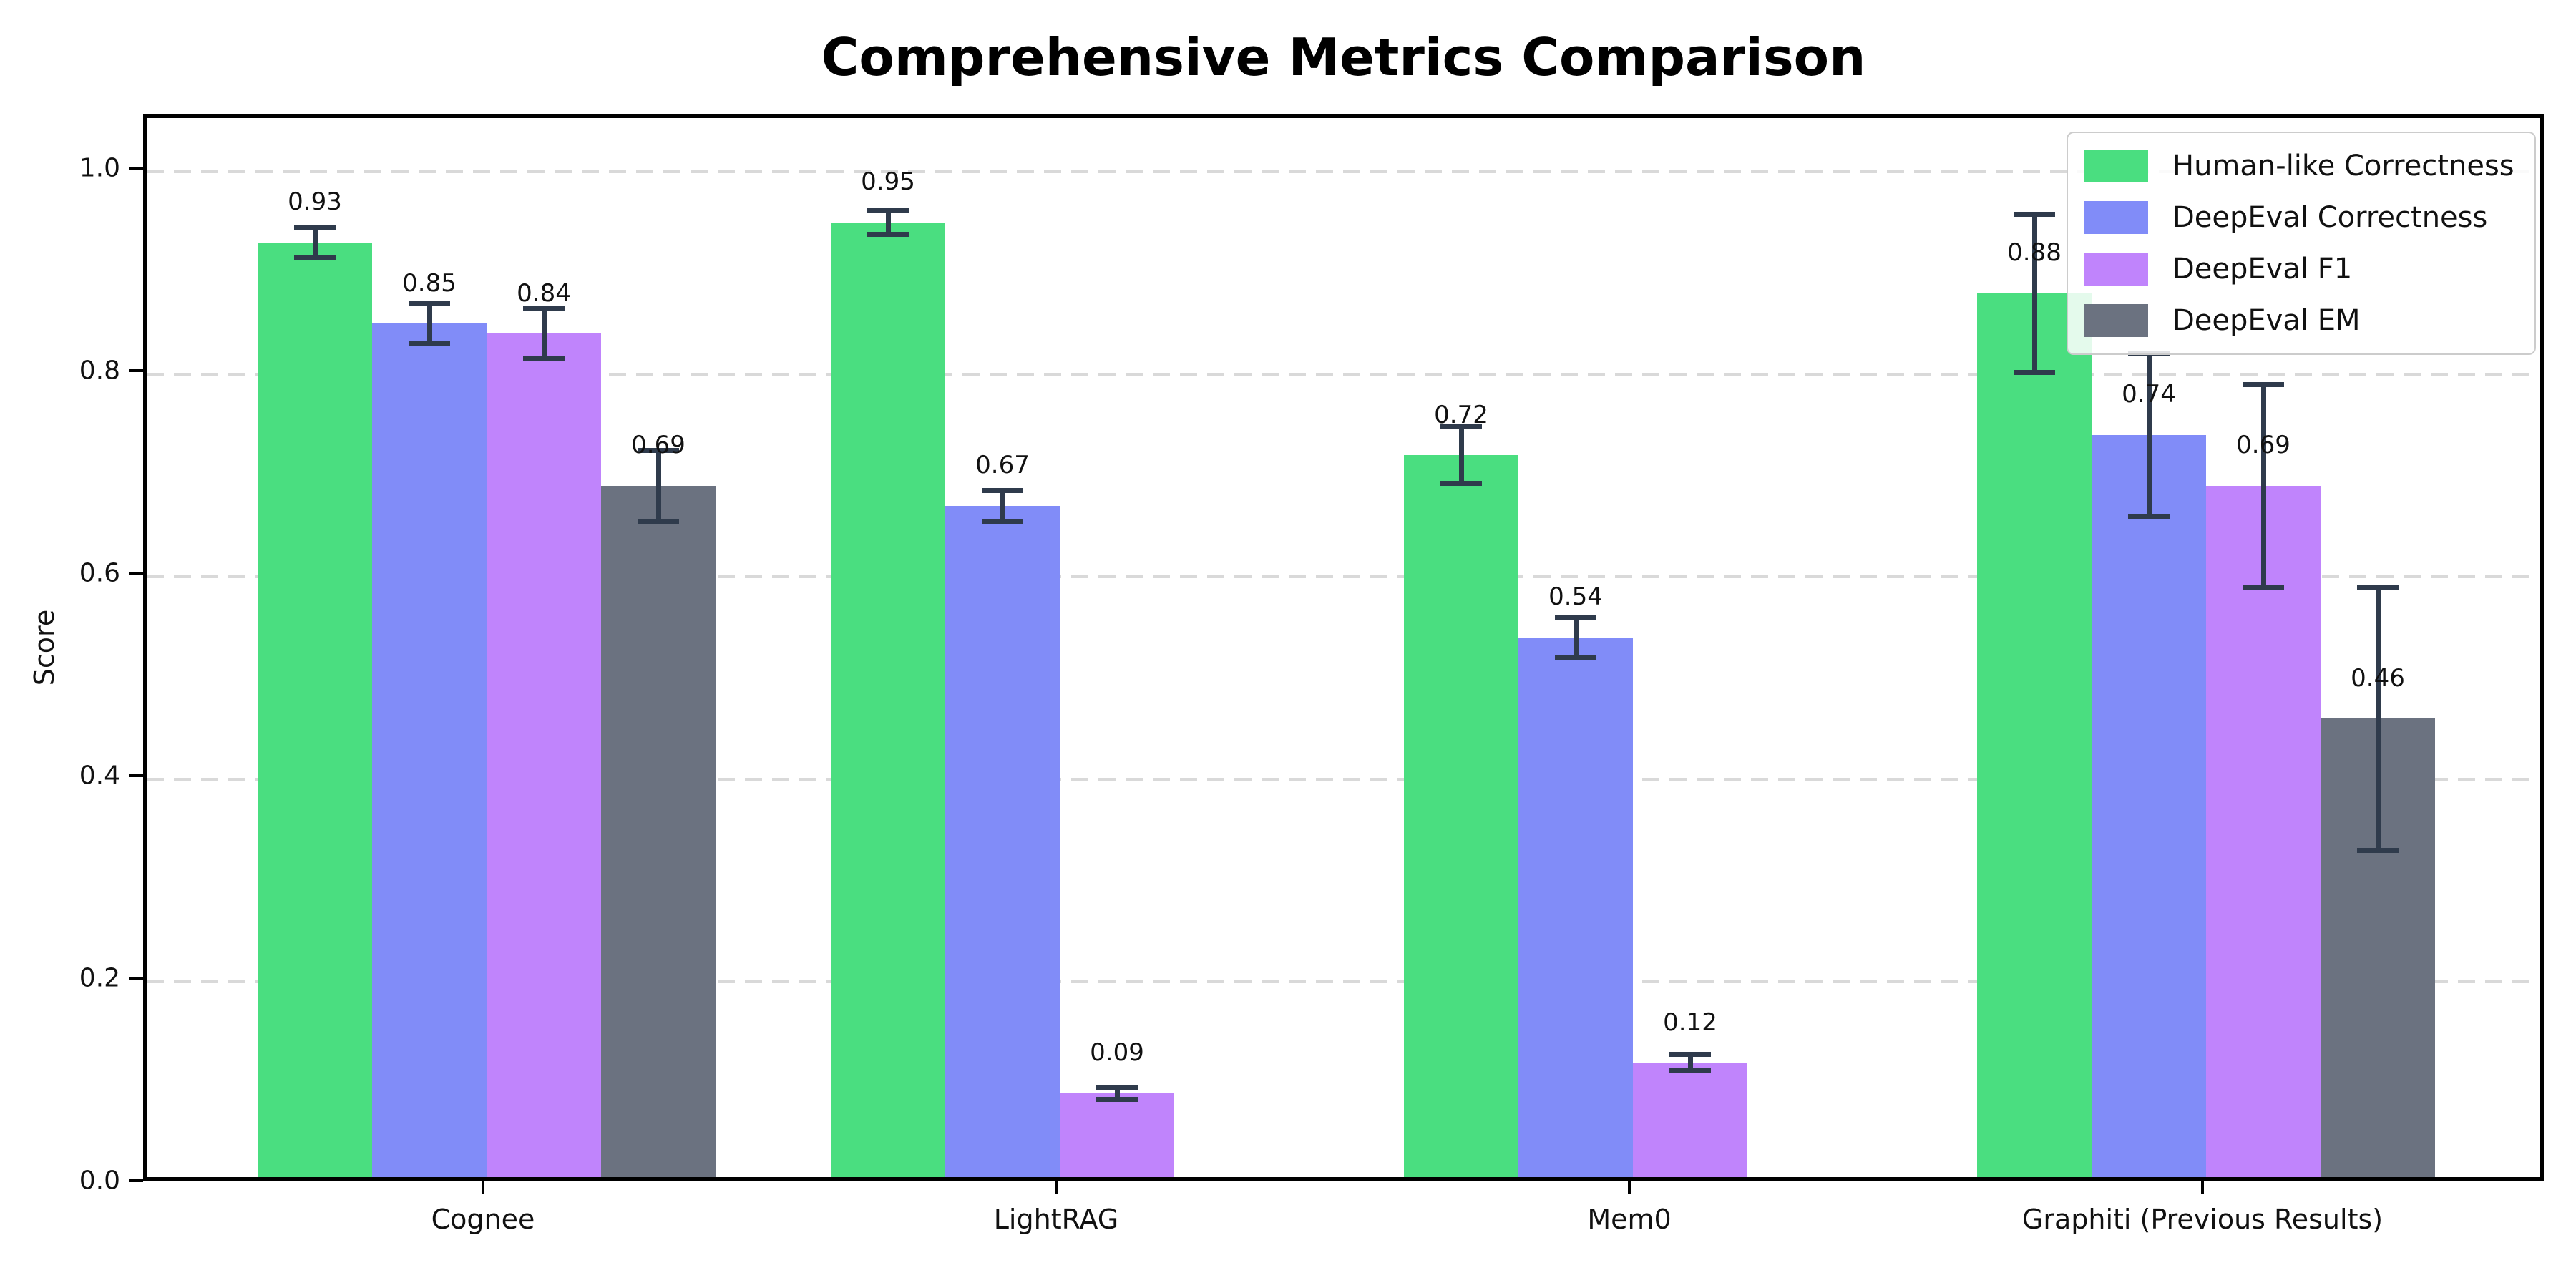  What do you see at coordinates (2330, 217) in the screenshot?
I see `legend-label: DeepEval Correctness` at bounding box center [2330, 217].